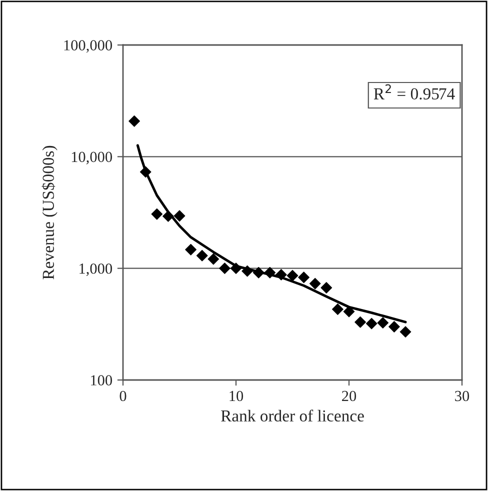 The width and height of the screenshot is (488, 491). I want to click on y-tick-label: 10,000, so click(92, 158).